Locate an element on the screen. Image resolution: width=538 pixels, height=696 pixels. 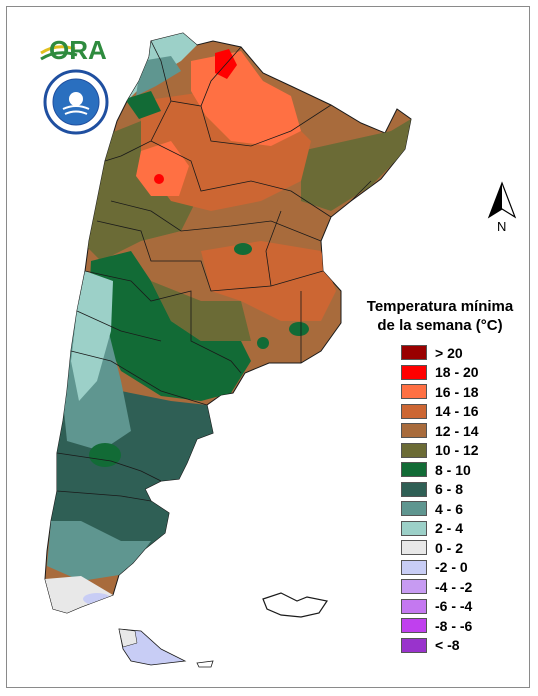
legend-label: -2 - 0 is located at coordinates (451, 567).